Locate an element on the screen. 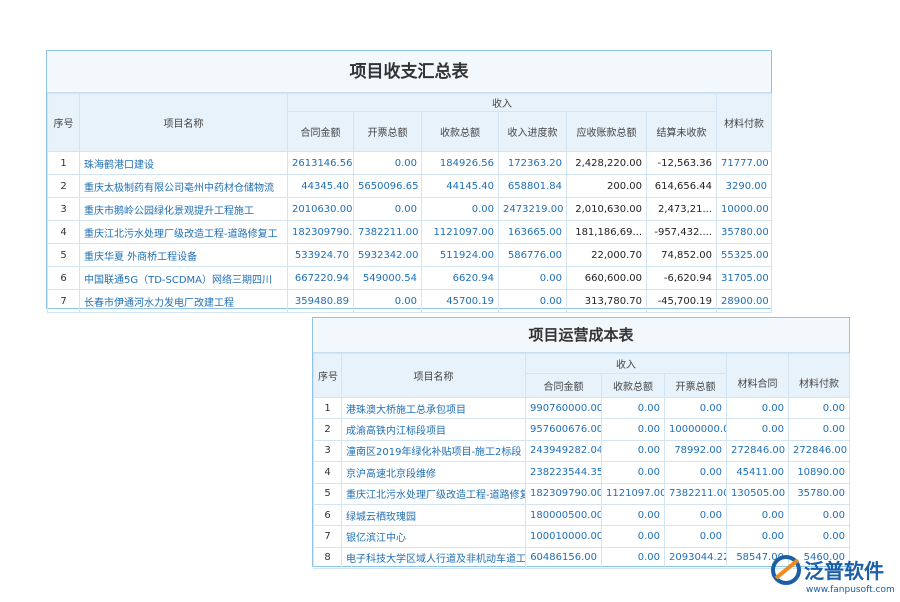  header-cell: 应收账款总额 is located at coordinates (606, 131).